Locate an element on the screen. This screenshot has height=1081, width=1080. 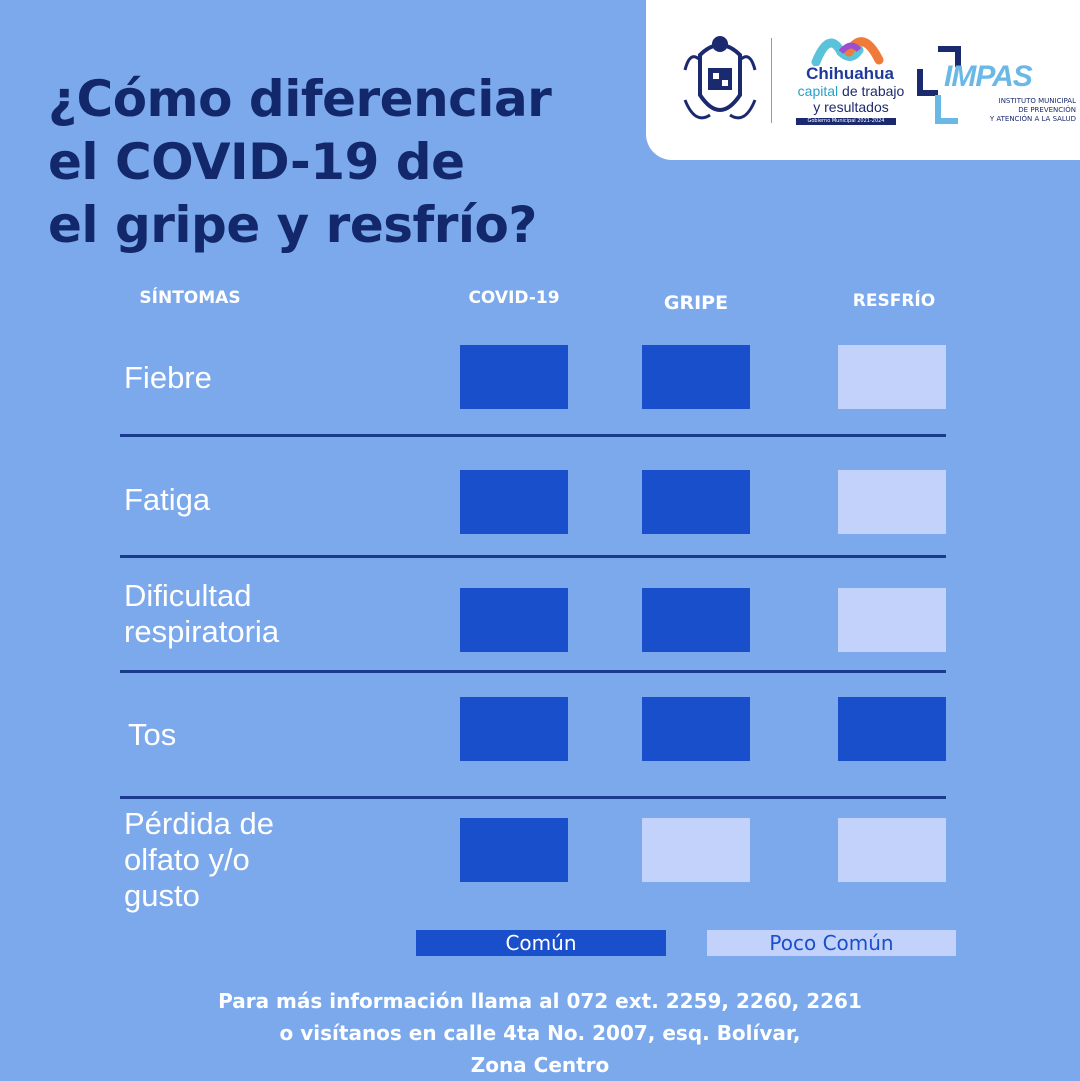
symptom-label: Dificultad respiratoria is located at coordinates (202, 613).